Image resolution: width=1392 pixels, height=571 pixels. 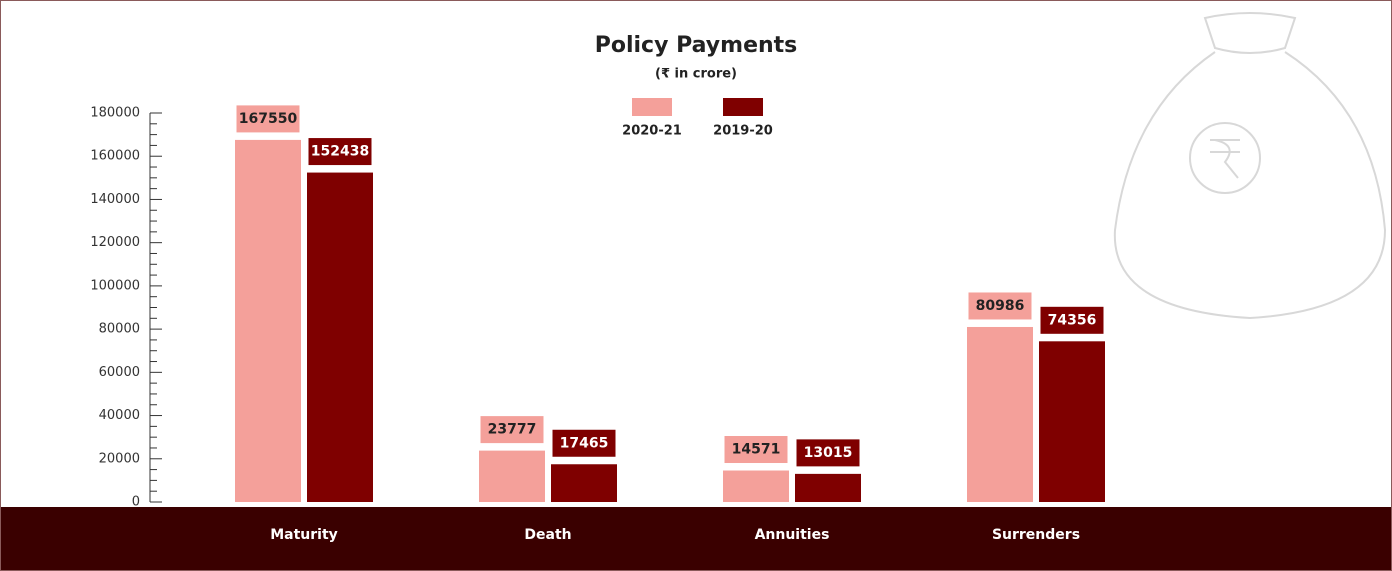 I want to click on value-label: 167550, so click(x=268, y=119).